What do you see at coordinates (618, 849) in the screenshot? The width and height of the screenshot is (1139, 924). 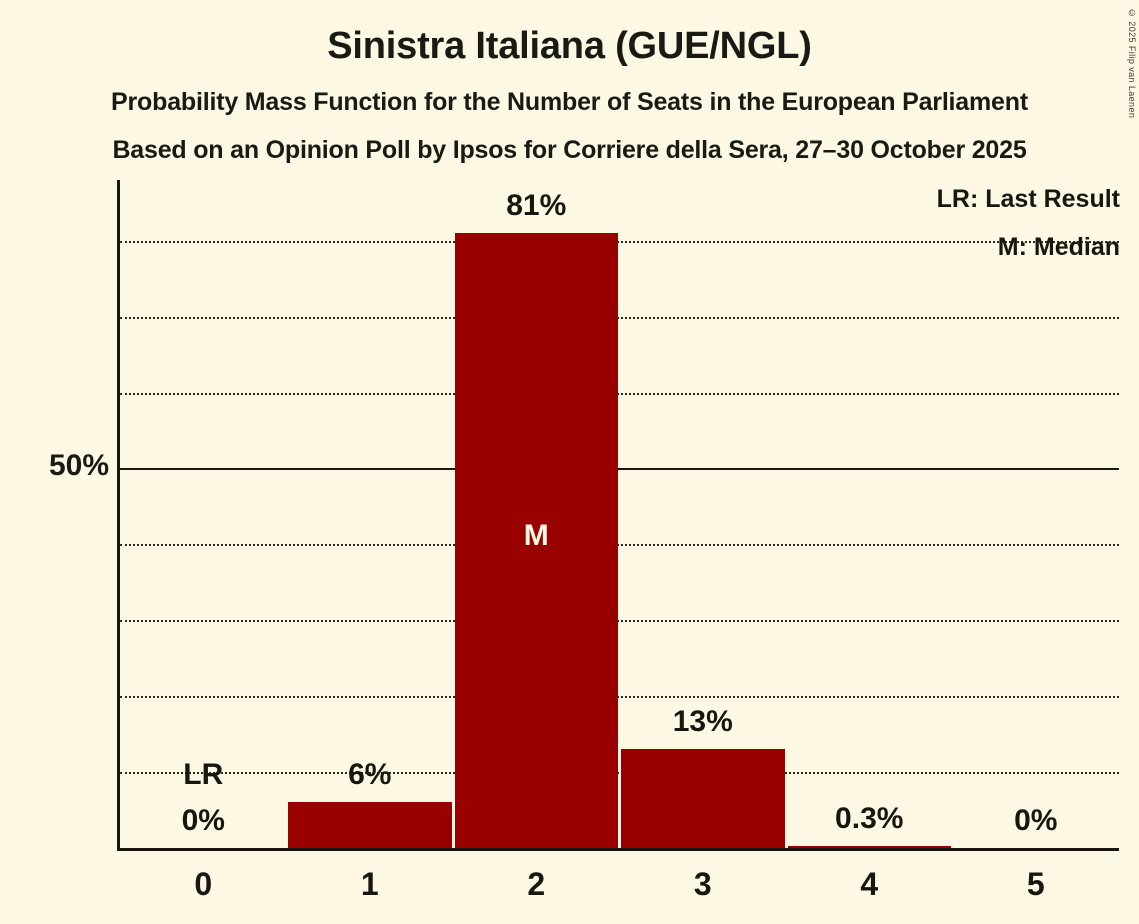 I see `x-axis-line` at bounding box center [618, 849].